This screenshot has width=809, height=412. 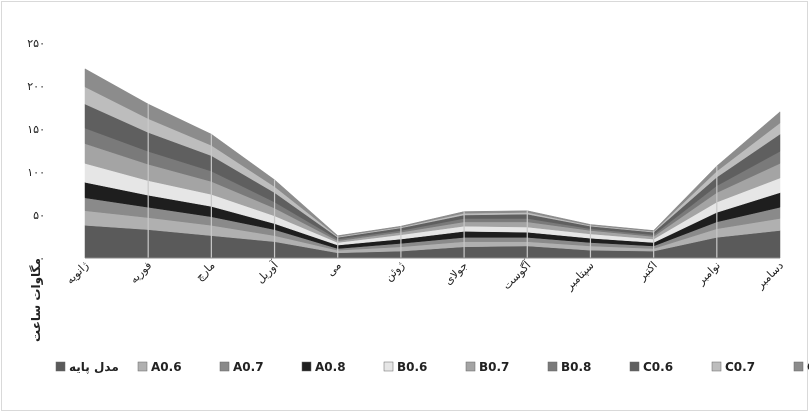 I want to click on y-tick-label: ۱۵۰, so click(x=36, y=129).